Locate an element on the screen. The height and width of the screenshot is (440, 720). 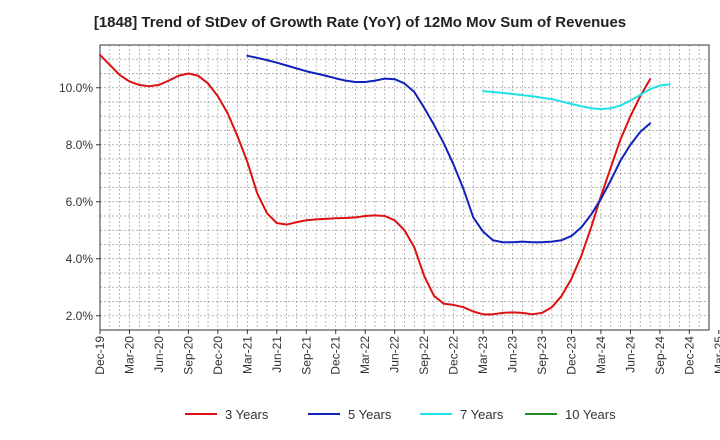
series-line-7-years is located at coordinates (576, 97).